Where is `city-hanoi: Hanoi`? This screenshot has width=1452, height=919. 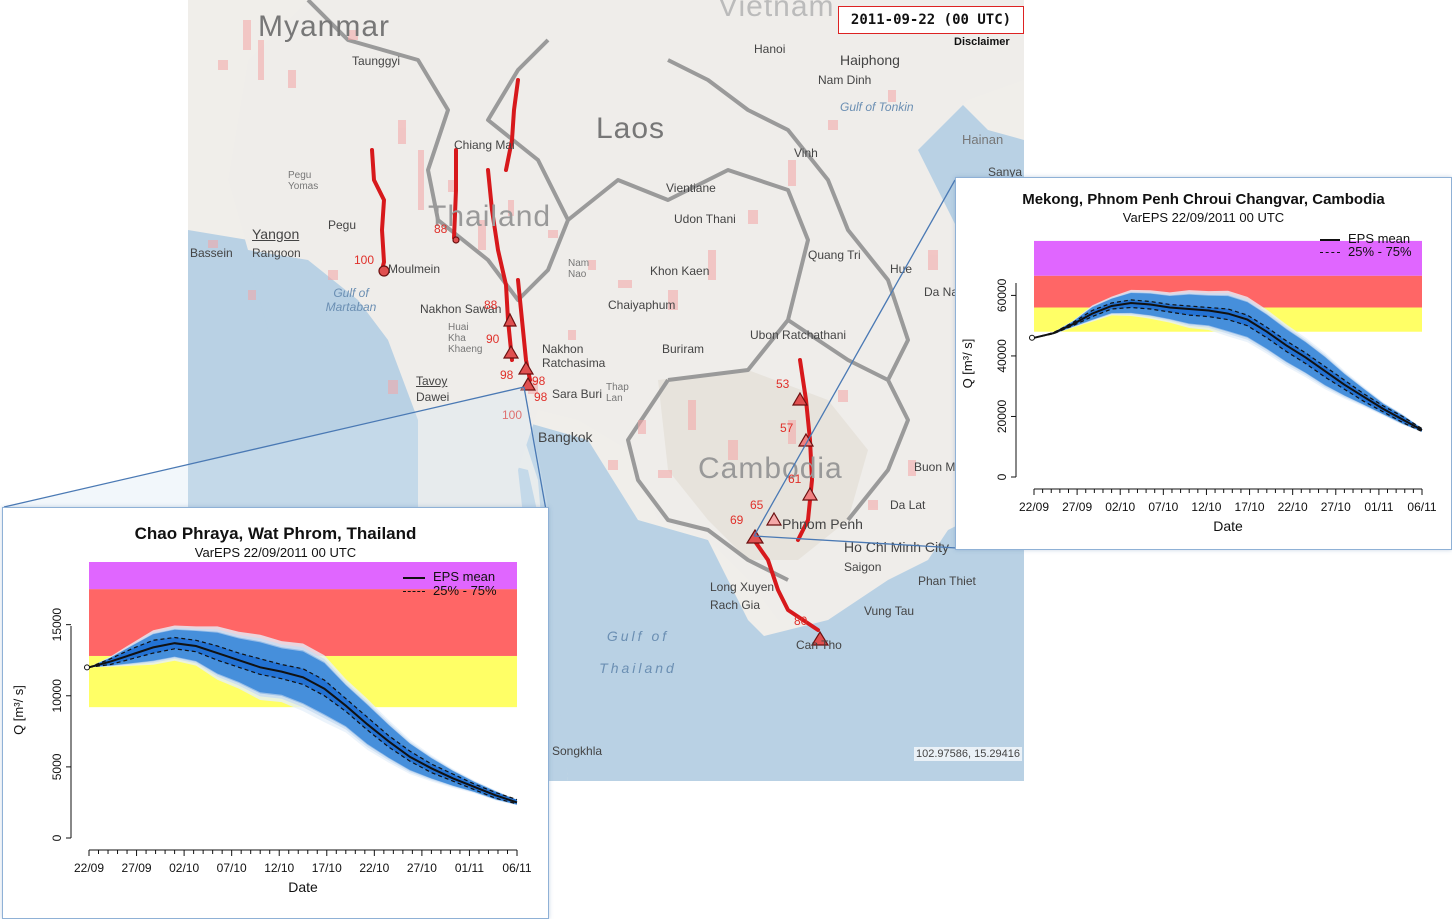
city-hanoi: Hanoi is located at coordinates (770, 49).